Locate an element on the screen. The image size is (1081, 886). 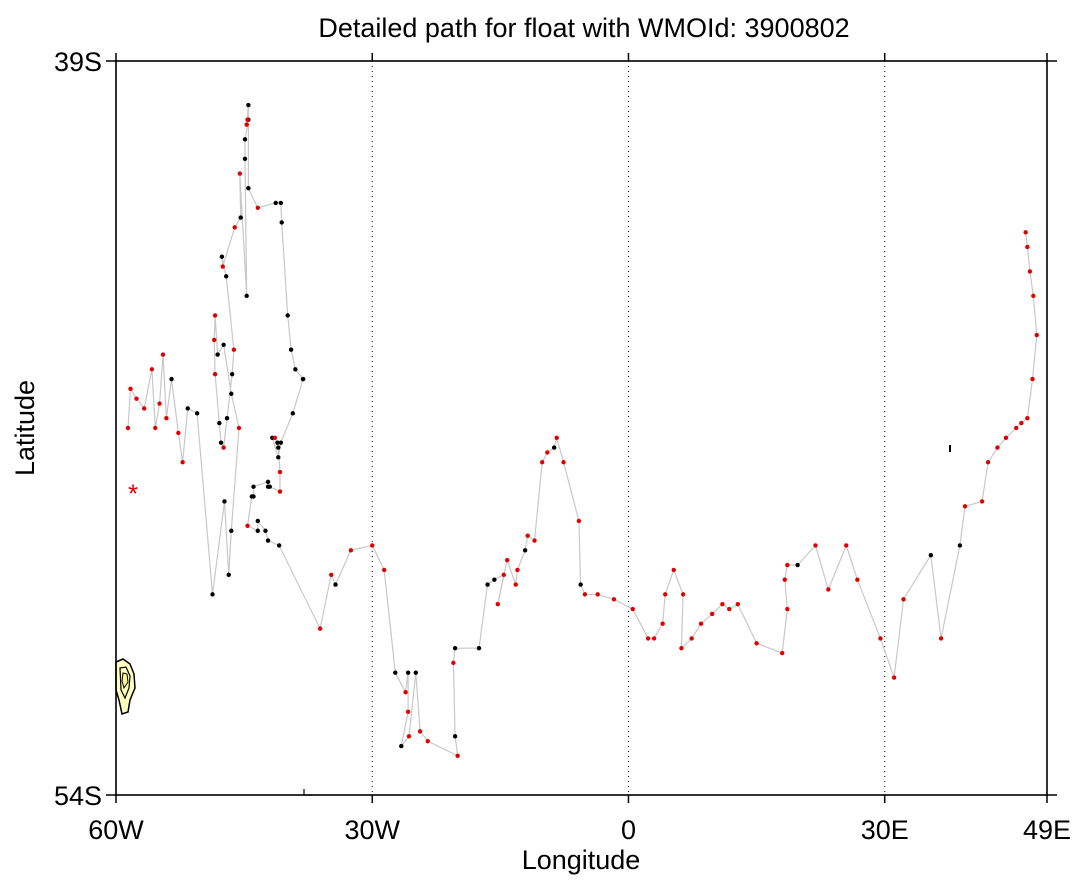
x-tick-label: 49E is located at coordinates (1047, 830).